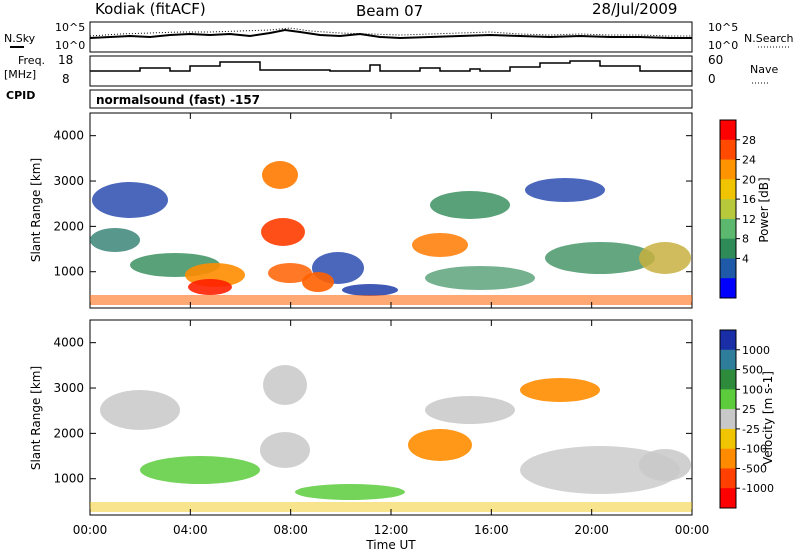  I want to click on freq-unit-label: [MHz], so click(20, 74).